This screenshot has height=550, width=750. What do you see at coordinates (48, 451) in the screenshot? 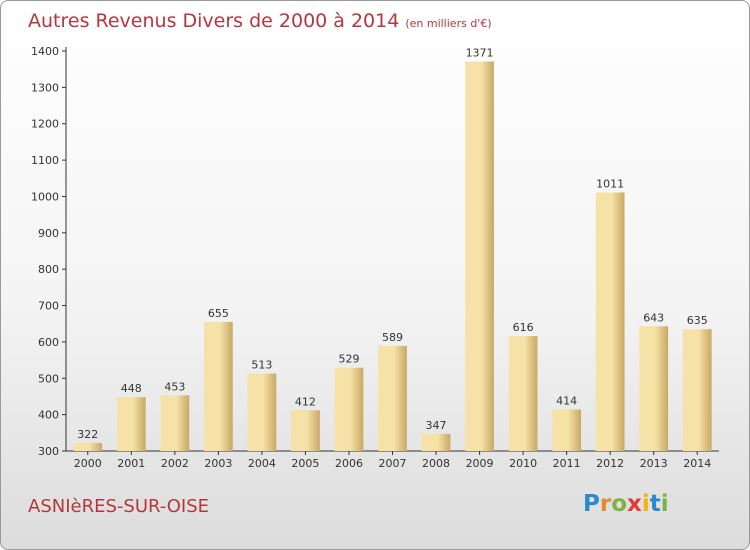
I see `y-tick-label: 300` at bounding box center [48, 451].